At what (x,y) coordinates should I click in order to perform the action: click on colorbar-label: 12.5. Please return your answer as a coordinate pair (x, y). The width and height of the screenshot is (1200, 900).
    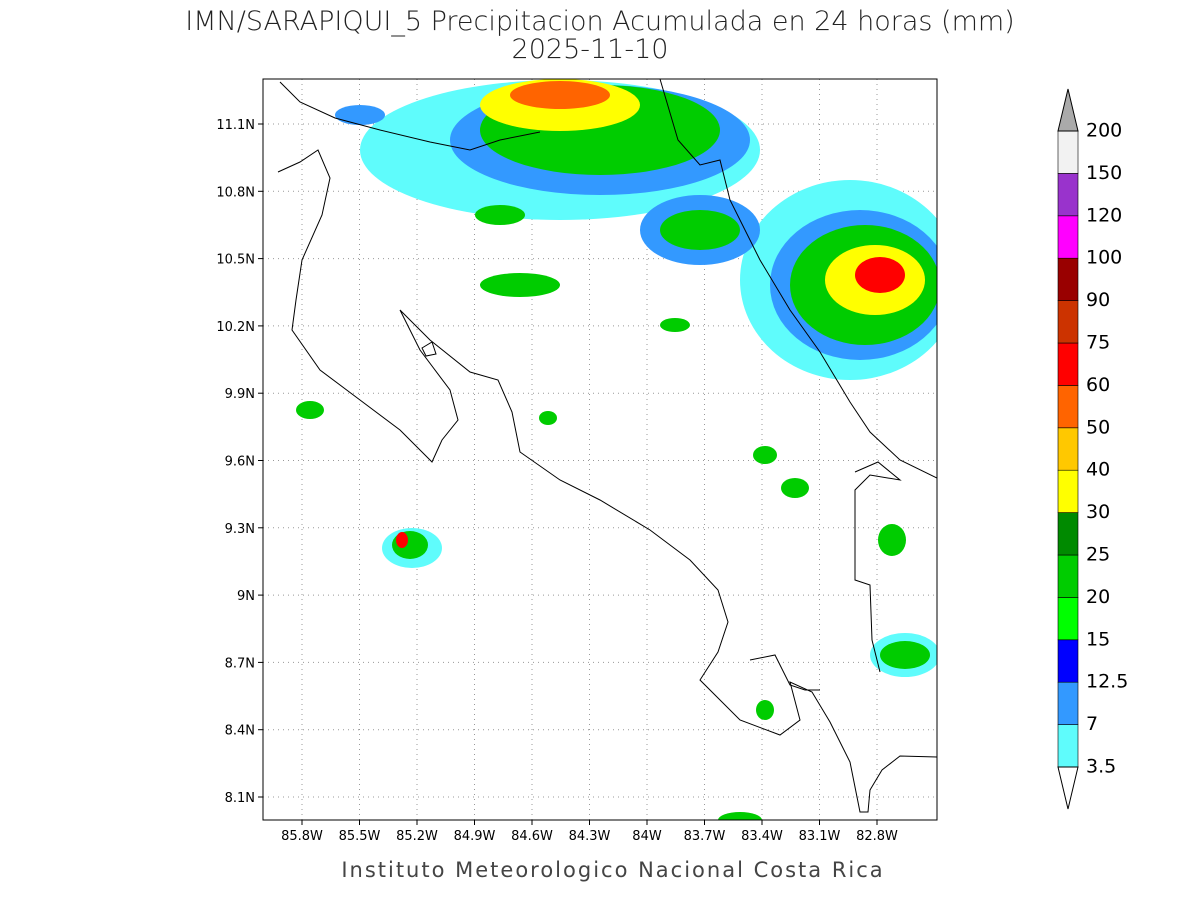
    Looking at the image, I should click on (1107, 682).